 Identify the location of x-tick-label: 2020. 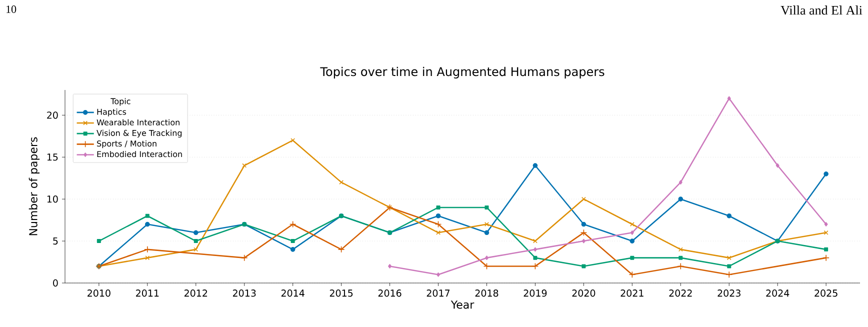
(584, 293).